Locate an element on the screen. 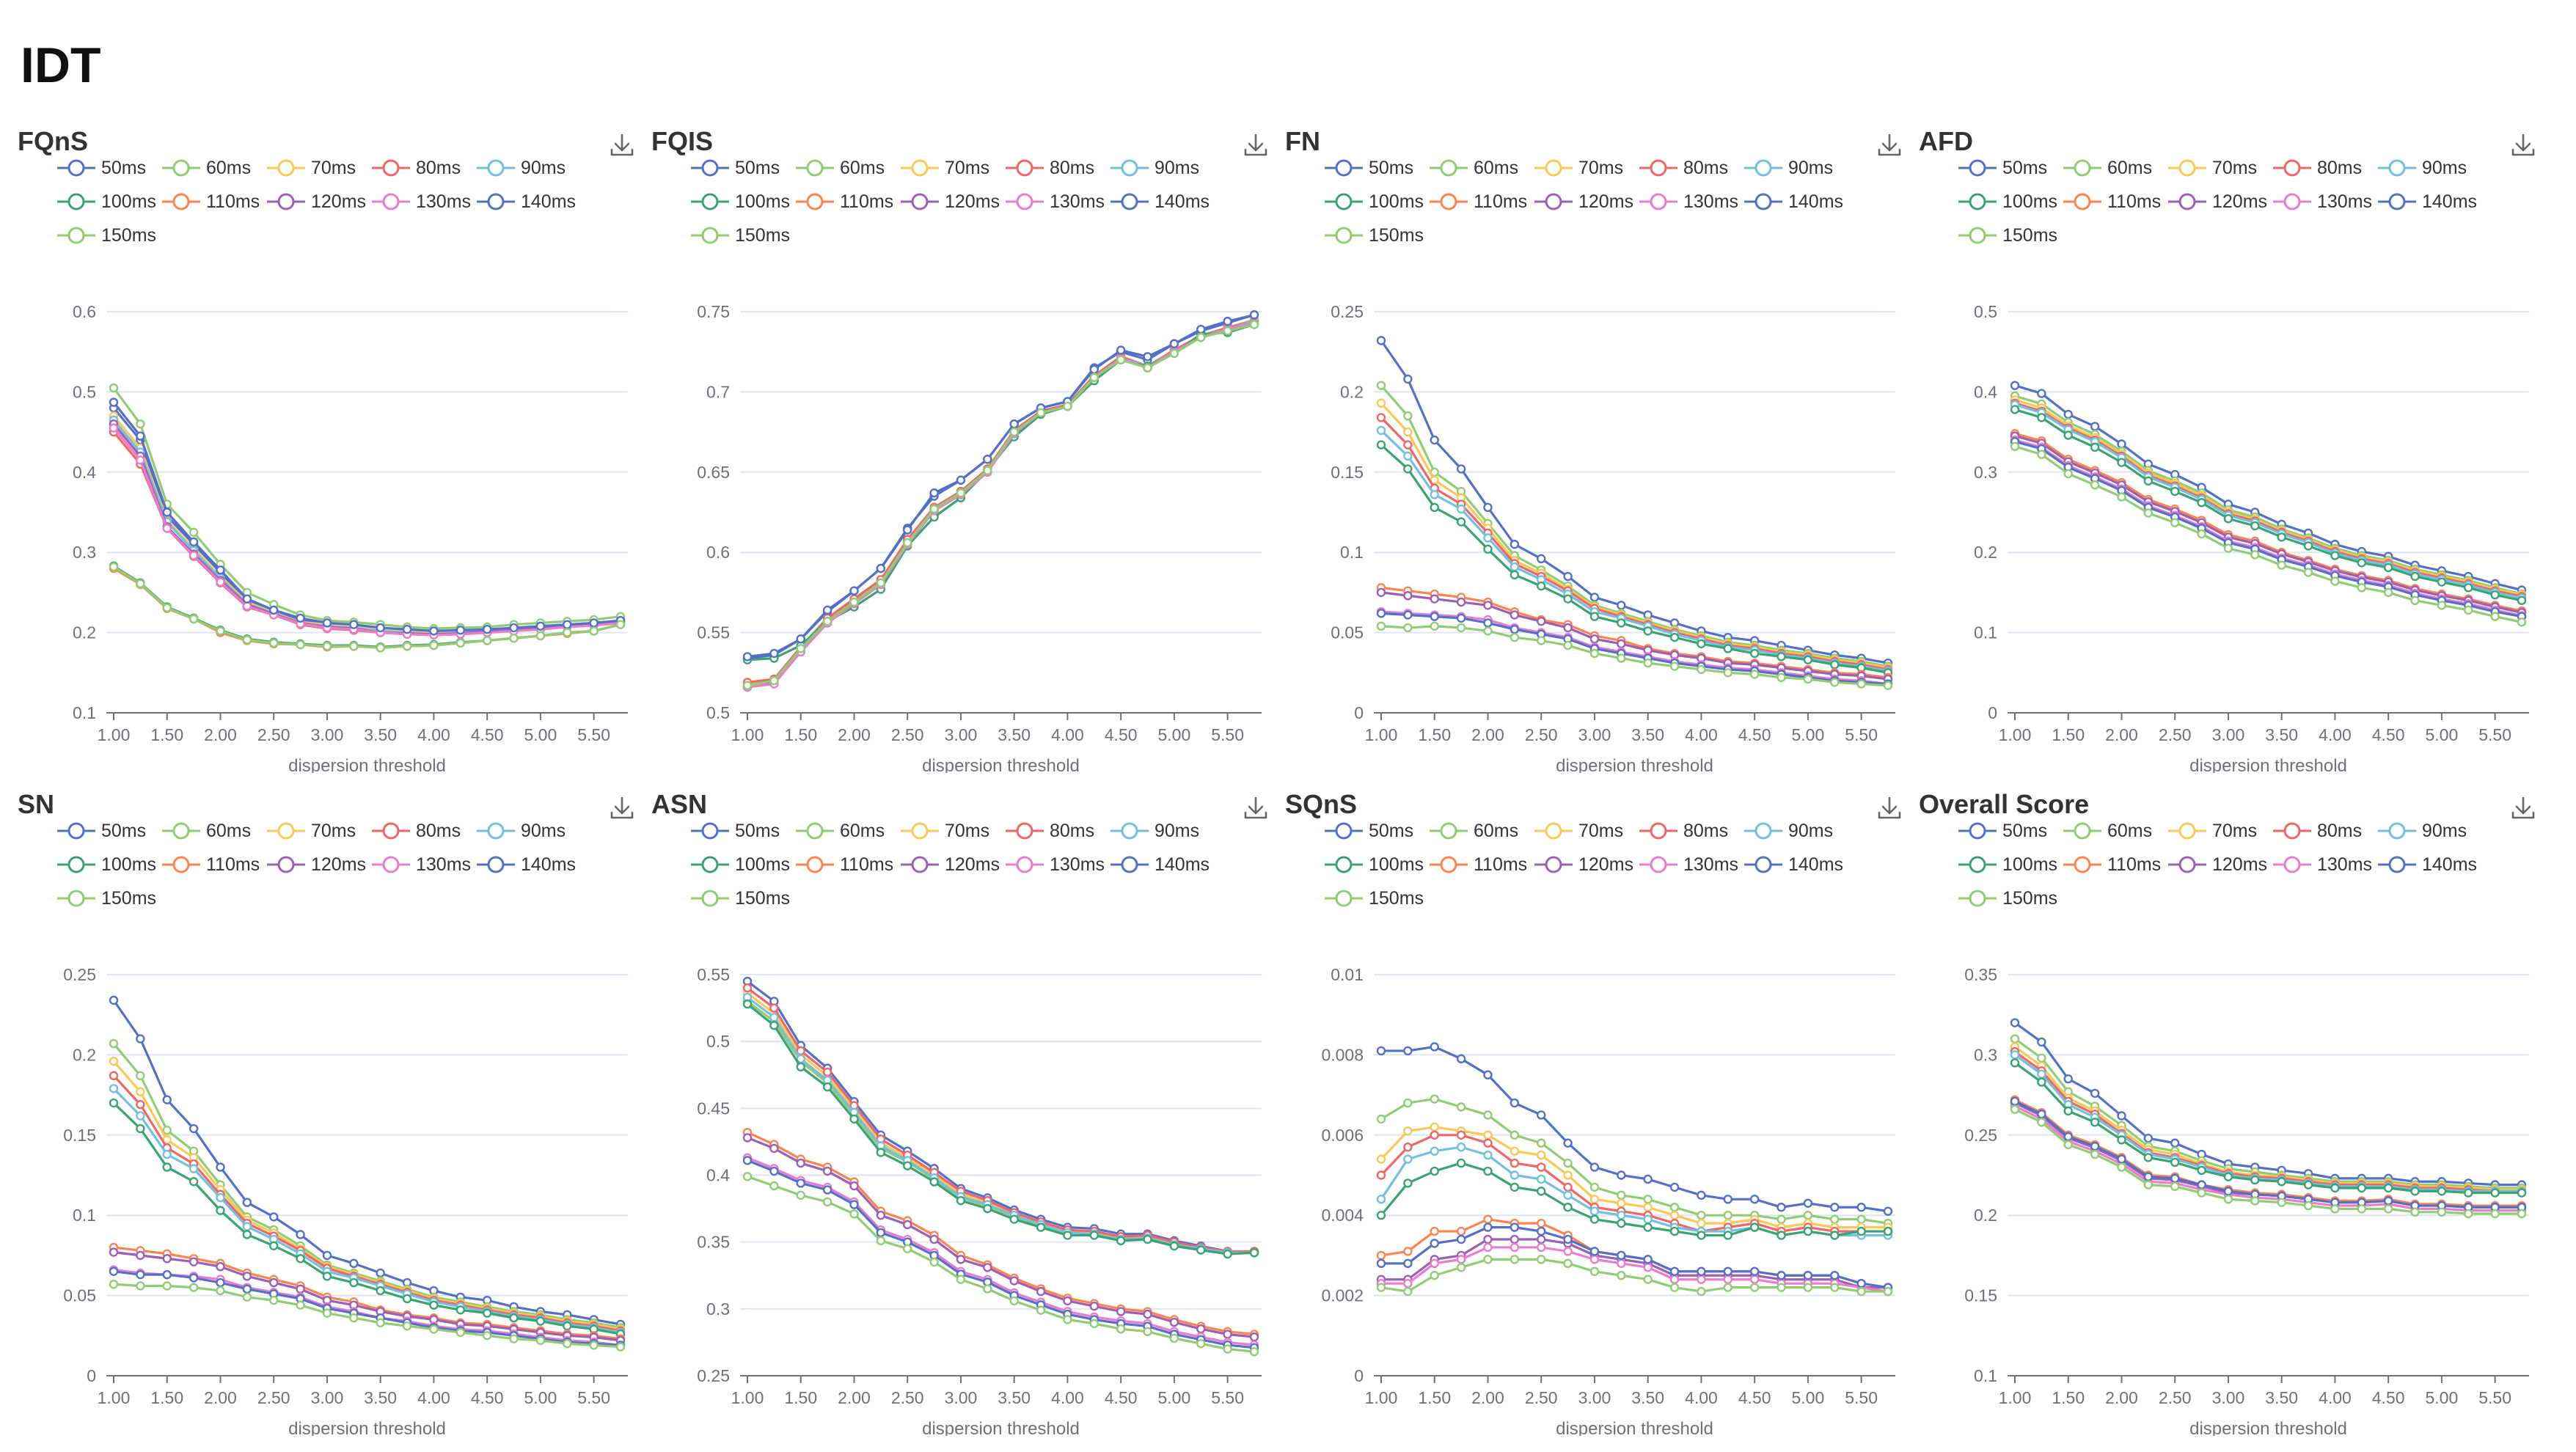  legend-item-130ms: 130ms is located at coordinates (1054, 201).